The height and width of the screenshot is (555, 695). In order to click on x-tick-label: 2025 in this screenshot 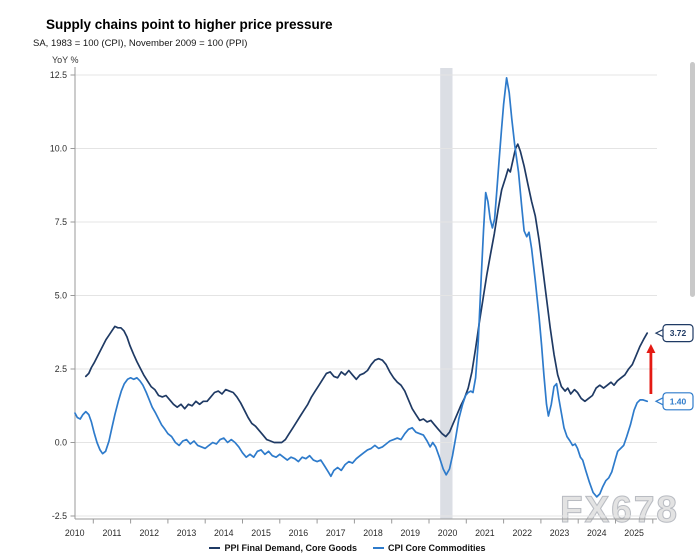, I will do `click(634, 533)`.